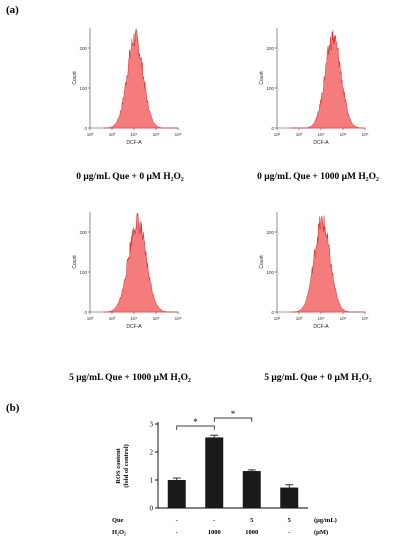 The height and width of the screenshot is (550, 414). I want to click on histogram-1-caption: 0 μg/mL Que + 0 μM H₂O₂, so click(130, 177).